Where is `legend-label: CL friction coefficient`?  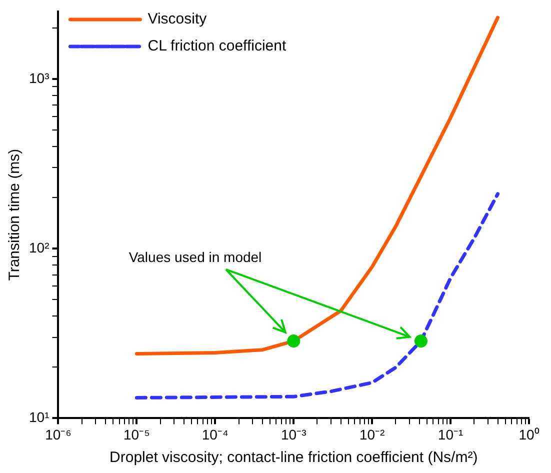 legend-label: CL friction coefficient is located at coordinates (217, 46).